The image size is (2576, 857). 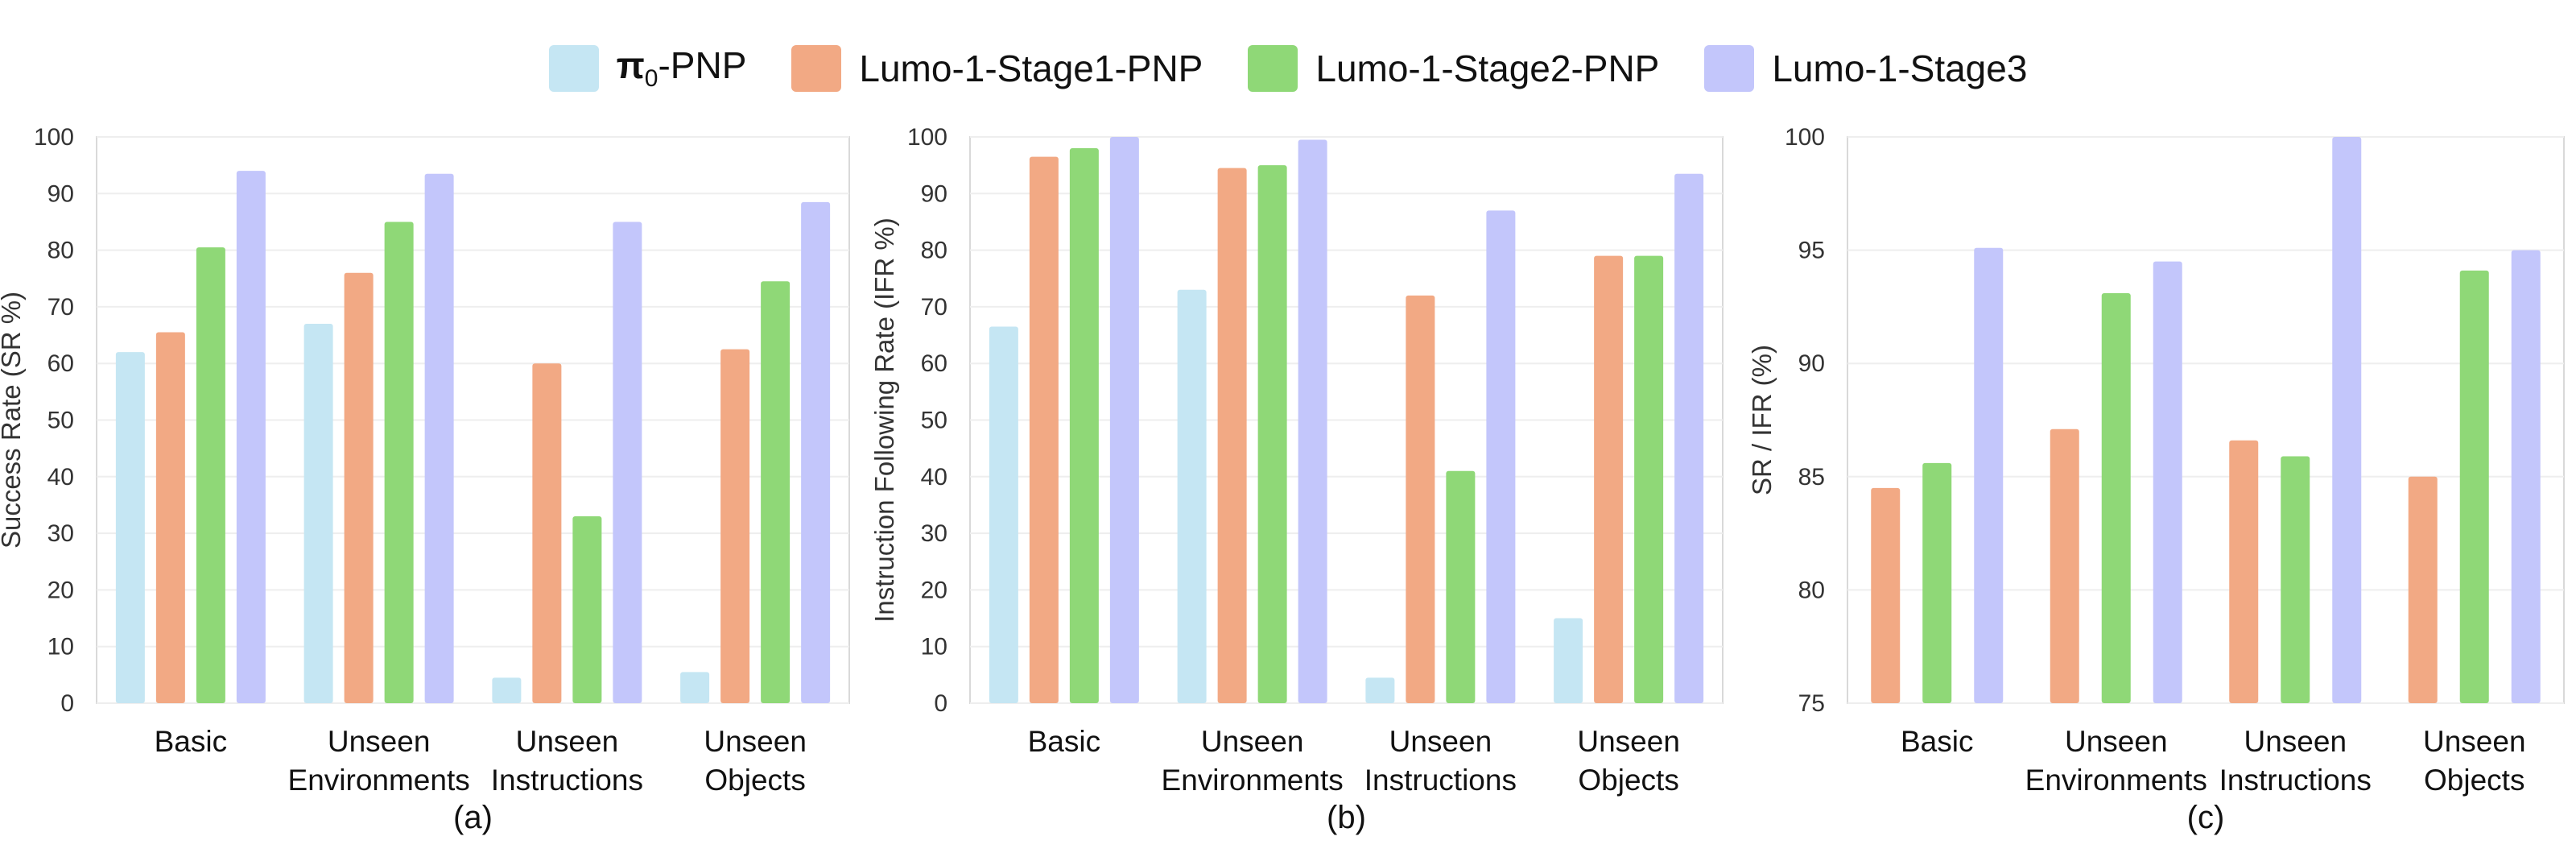 What do you see at coordinates (1805, 137) in the screenshot?
I see `chart-3-y-tick-label: 100` at bounding box center [1805, 137].